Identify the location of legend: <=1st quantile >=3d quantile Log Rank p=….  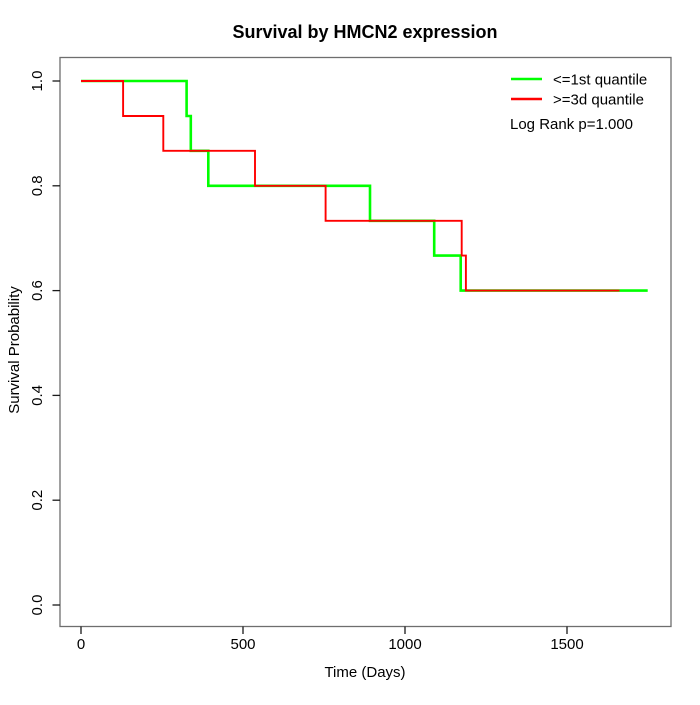
(578, 103).